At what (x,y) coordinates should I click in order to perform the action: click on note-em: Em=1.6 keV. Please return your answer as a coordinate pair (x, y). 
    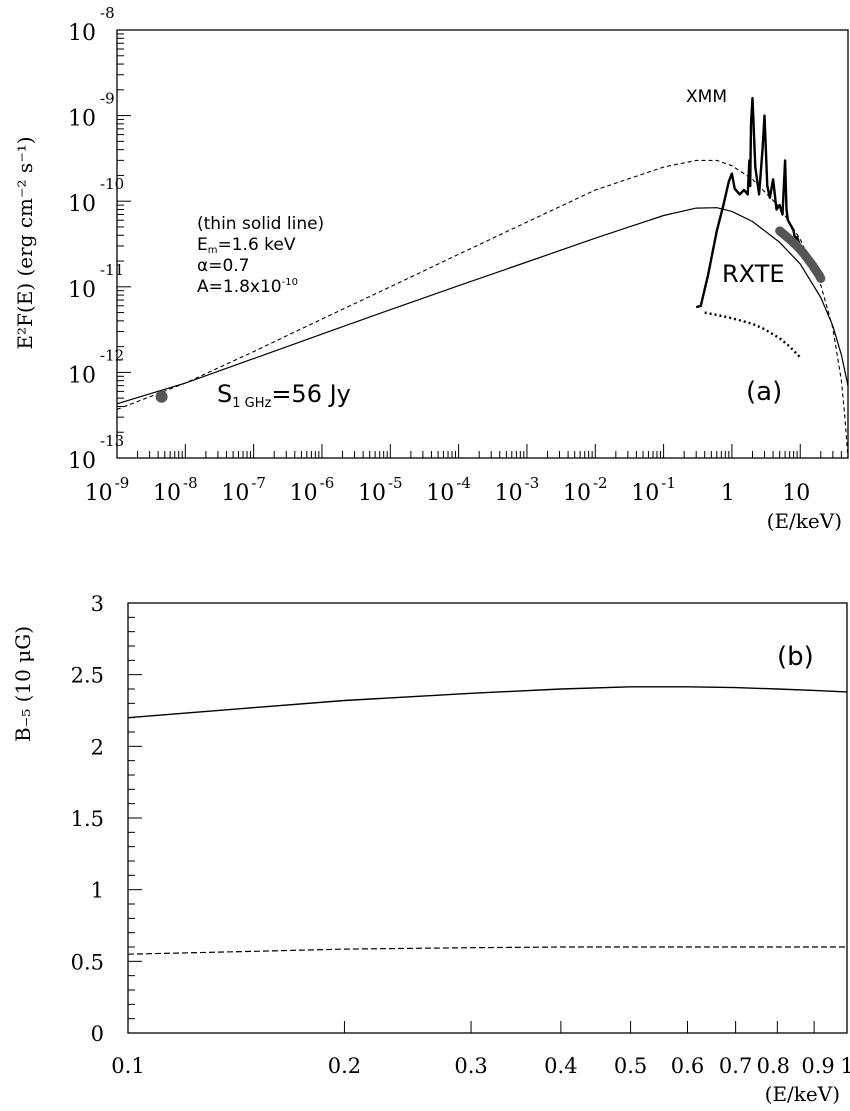
    Looking at the image, I should click on (246, 245).